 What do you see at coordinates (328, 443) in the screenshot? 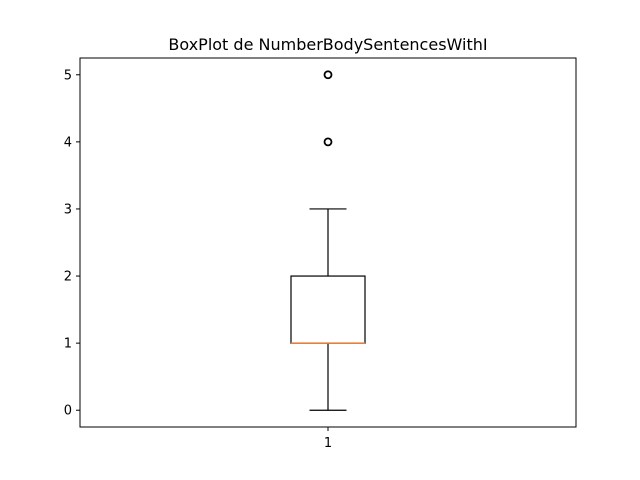
I see `x-tick-label: 1` at bounding box center [328, 443].